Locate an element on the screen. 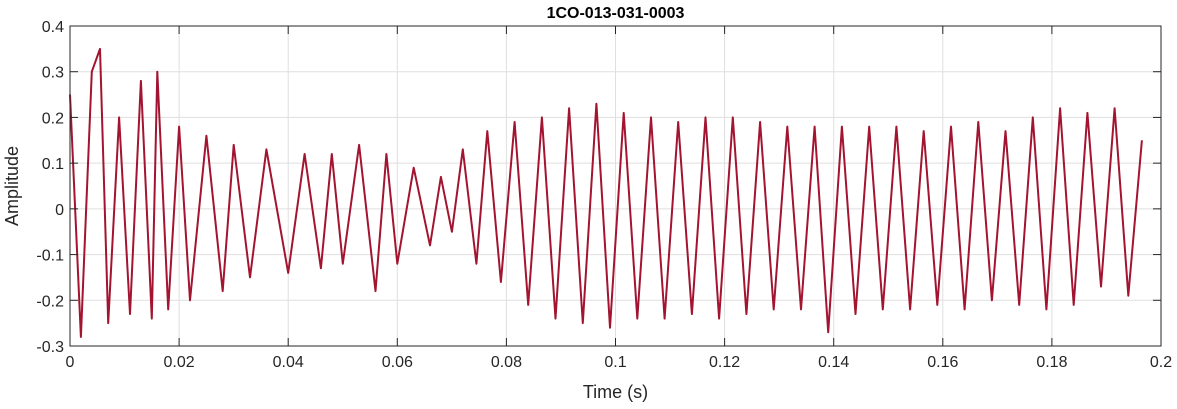  x-tick-label: 0.1 is located at coordinates (615, 362).